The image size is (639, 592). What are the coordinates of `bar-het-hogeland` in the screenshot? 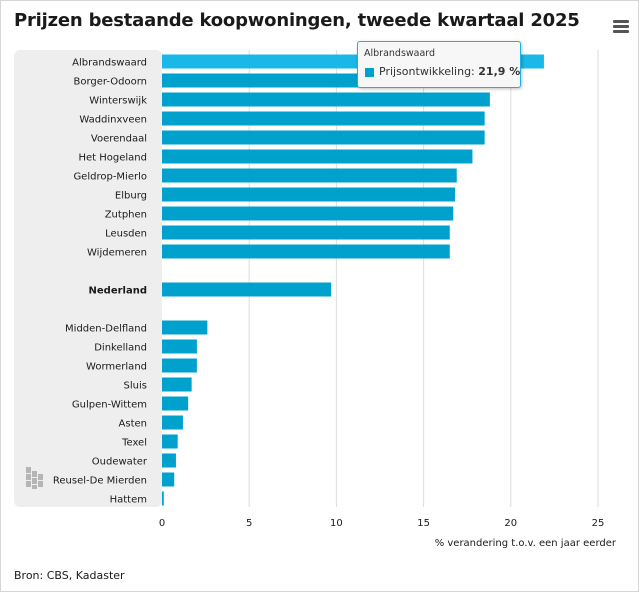 It's located at (317, 156).